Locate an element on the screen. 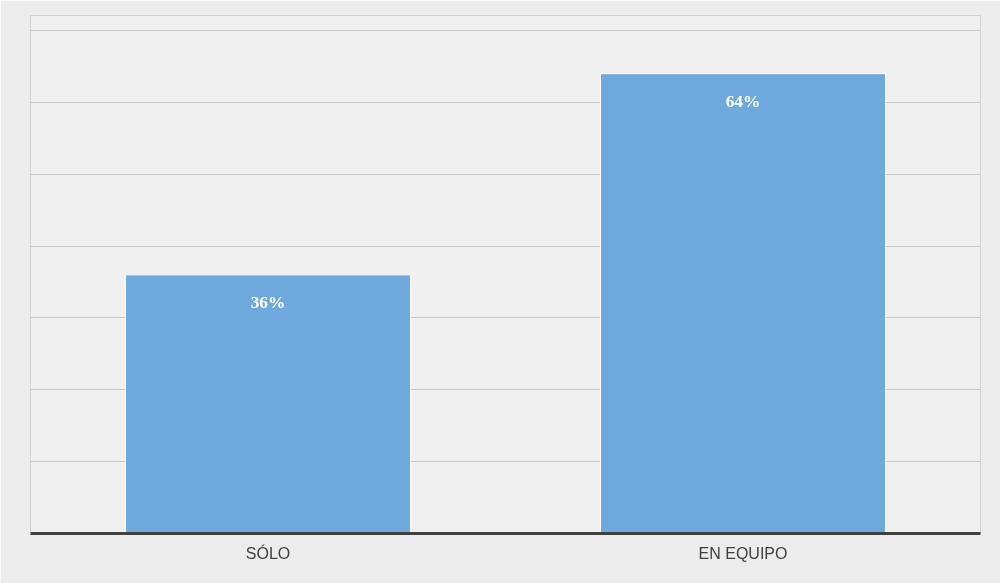 The width and height of the screenshot is (1003, 586). x-tick-label: SÓLO is located at coordinates (268, 552).